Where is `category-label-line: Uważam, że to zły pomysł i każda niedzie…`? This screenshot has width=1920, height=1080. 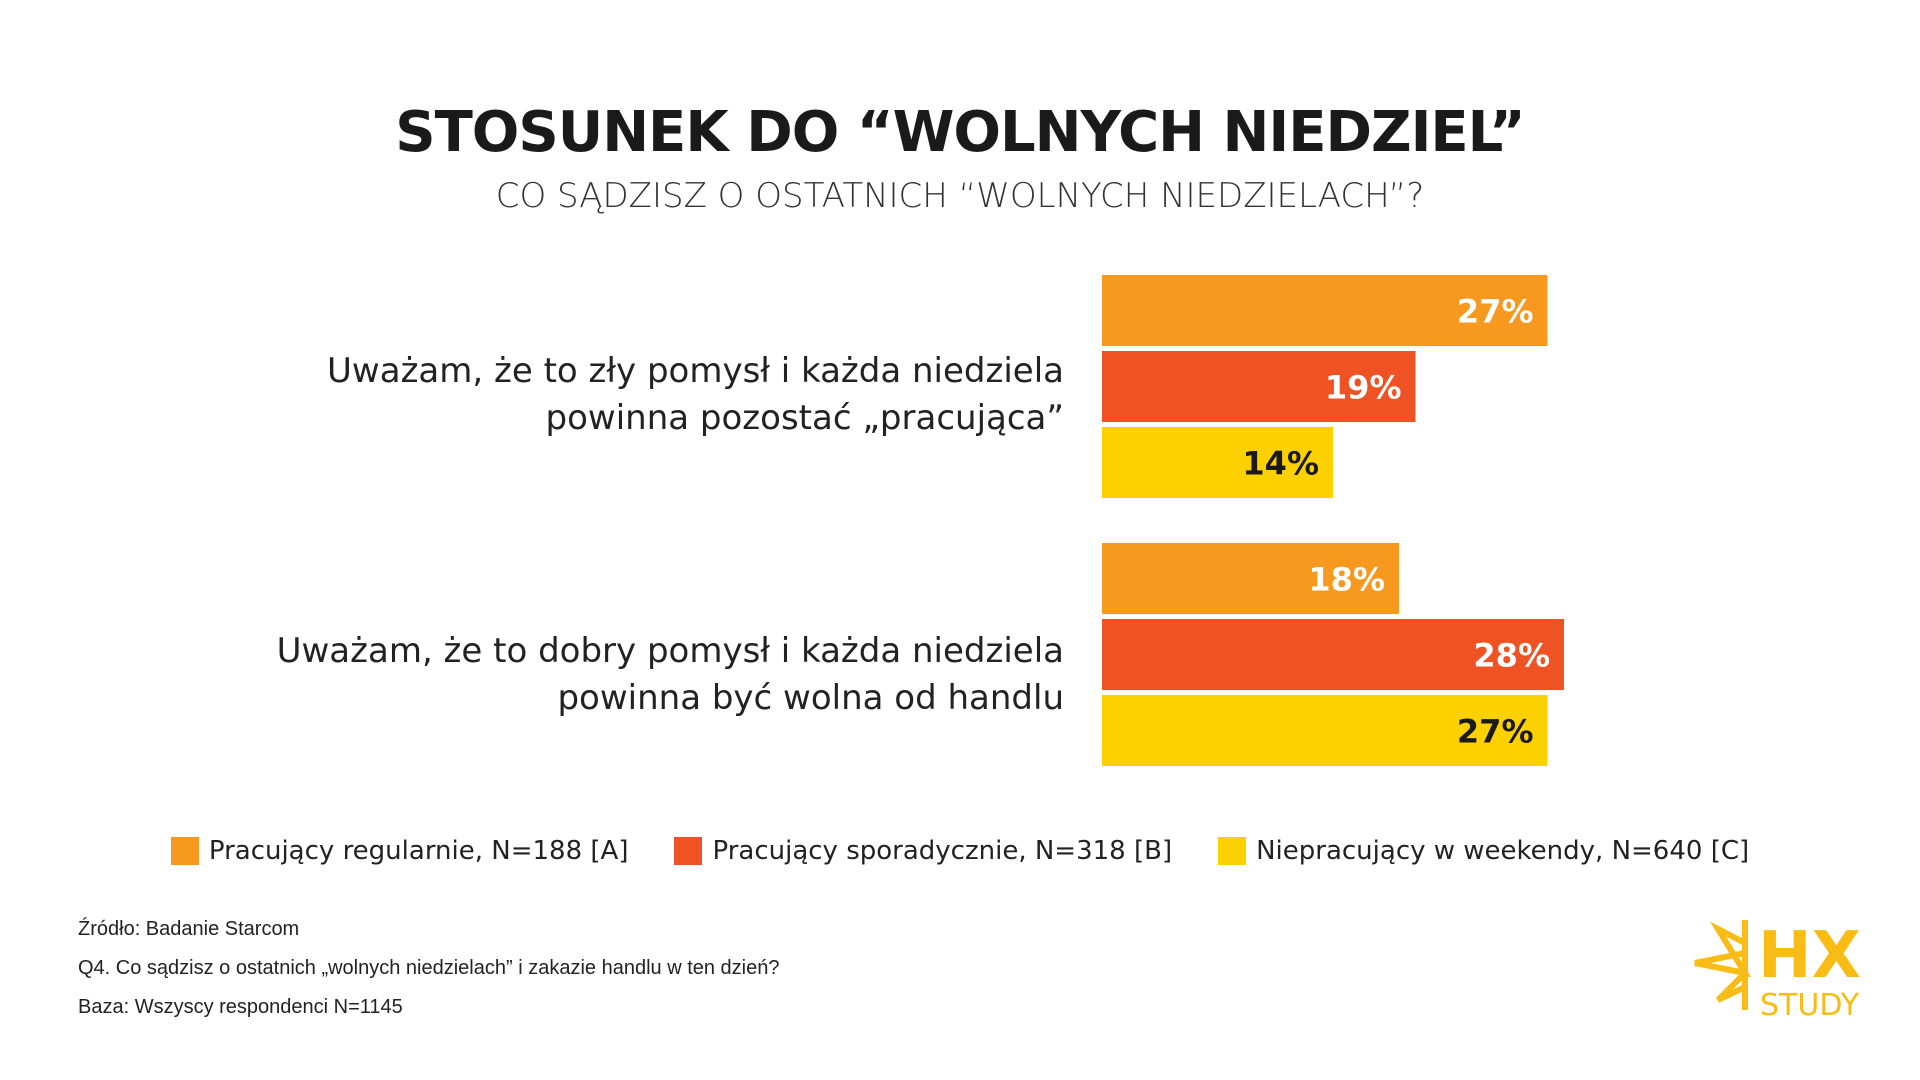
category-label-line: Uważam, że to zły pomysł i każda niedzie… is located at coordinates (695, 371).